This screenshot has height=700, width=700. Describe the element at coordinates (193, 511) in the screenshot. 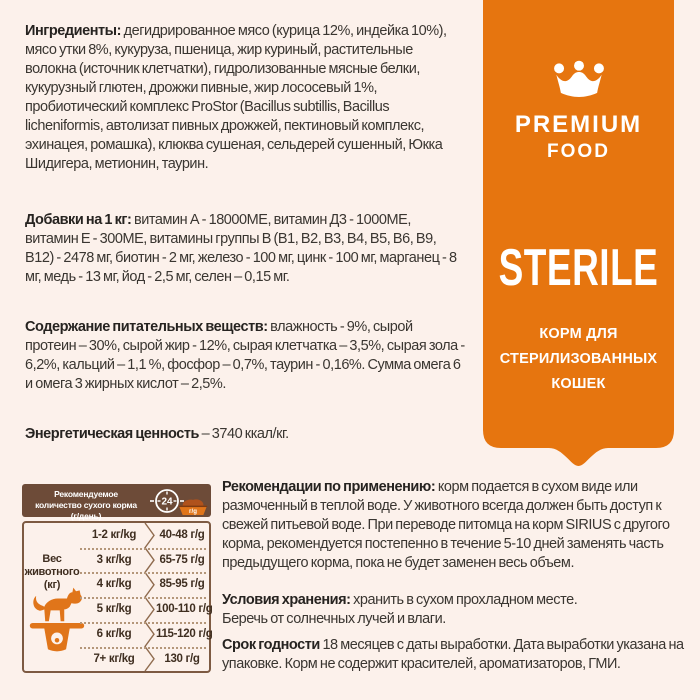

I see `bowl-label: г/g` at that location.